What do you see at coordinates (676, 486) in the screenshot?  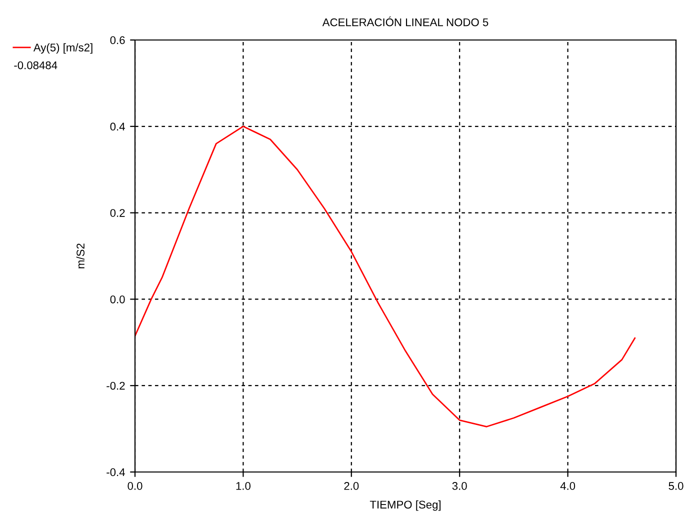 I see `x-tick-label: 5.0` at bounding box center [676, 486].